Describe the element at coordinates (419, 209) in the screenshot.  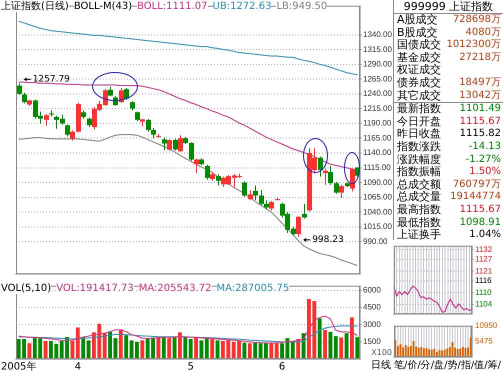
I see `category-label: 最高指数` at that location.